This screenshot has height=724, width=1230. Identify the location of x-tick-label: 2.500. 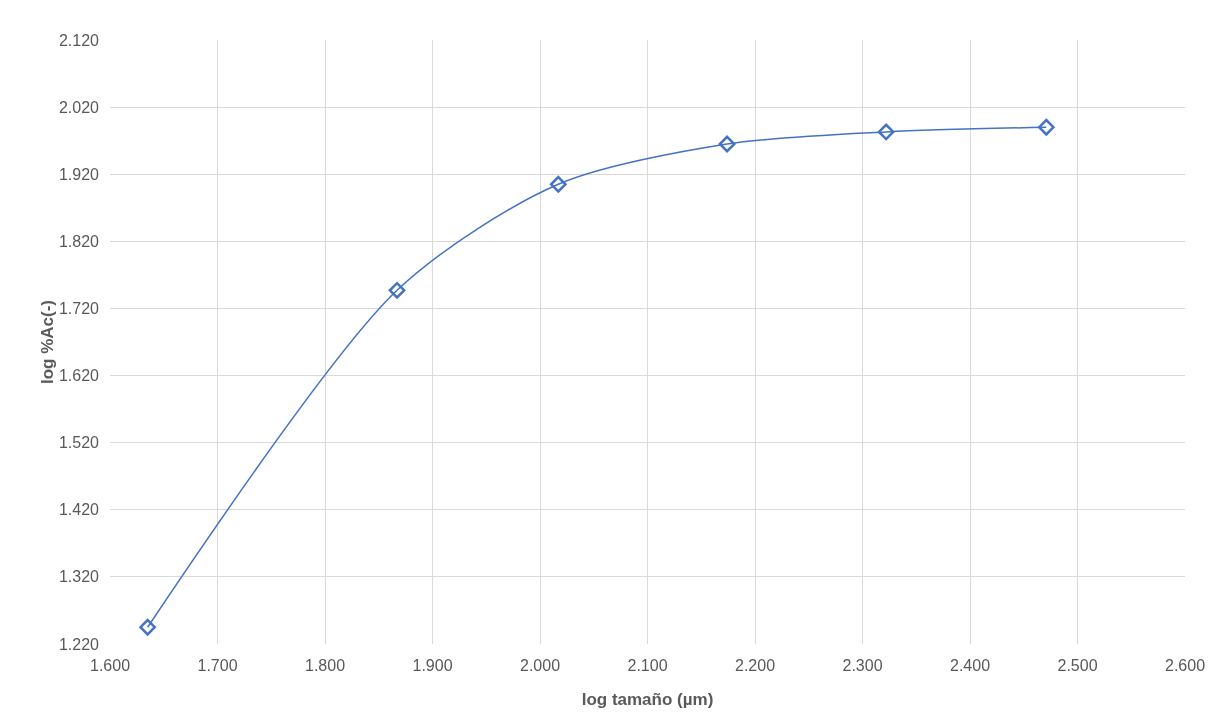
(1077, 665).